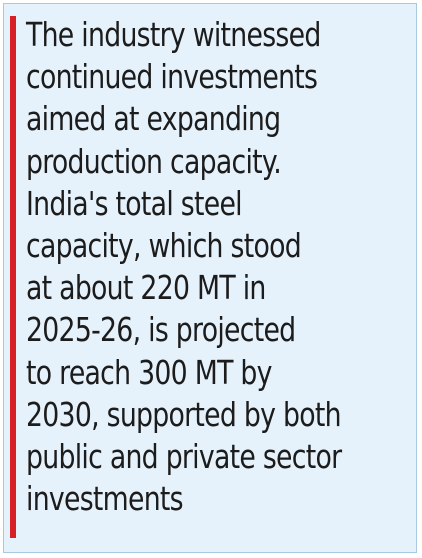 This screenshot has width=422, height=558. Describe the element at coordinates (161, 330) in the screenshot. I see `quote-line: 2025-26, is projected` at that location.